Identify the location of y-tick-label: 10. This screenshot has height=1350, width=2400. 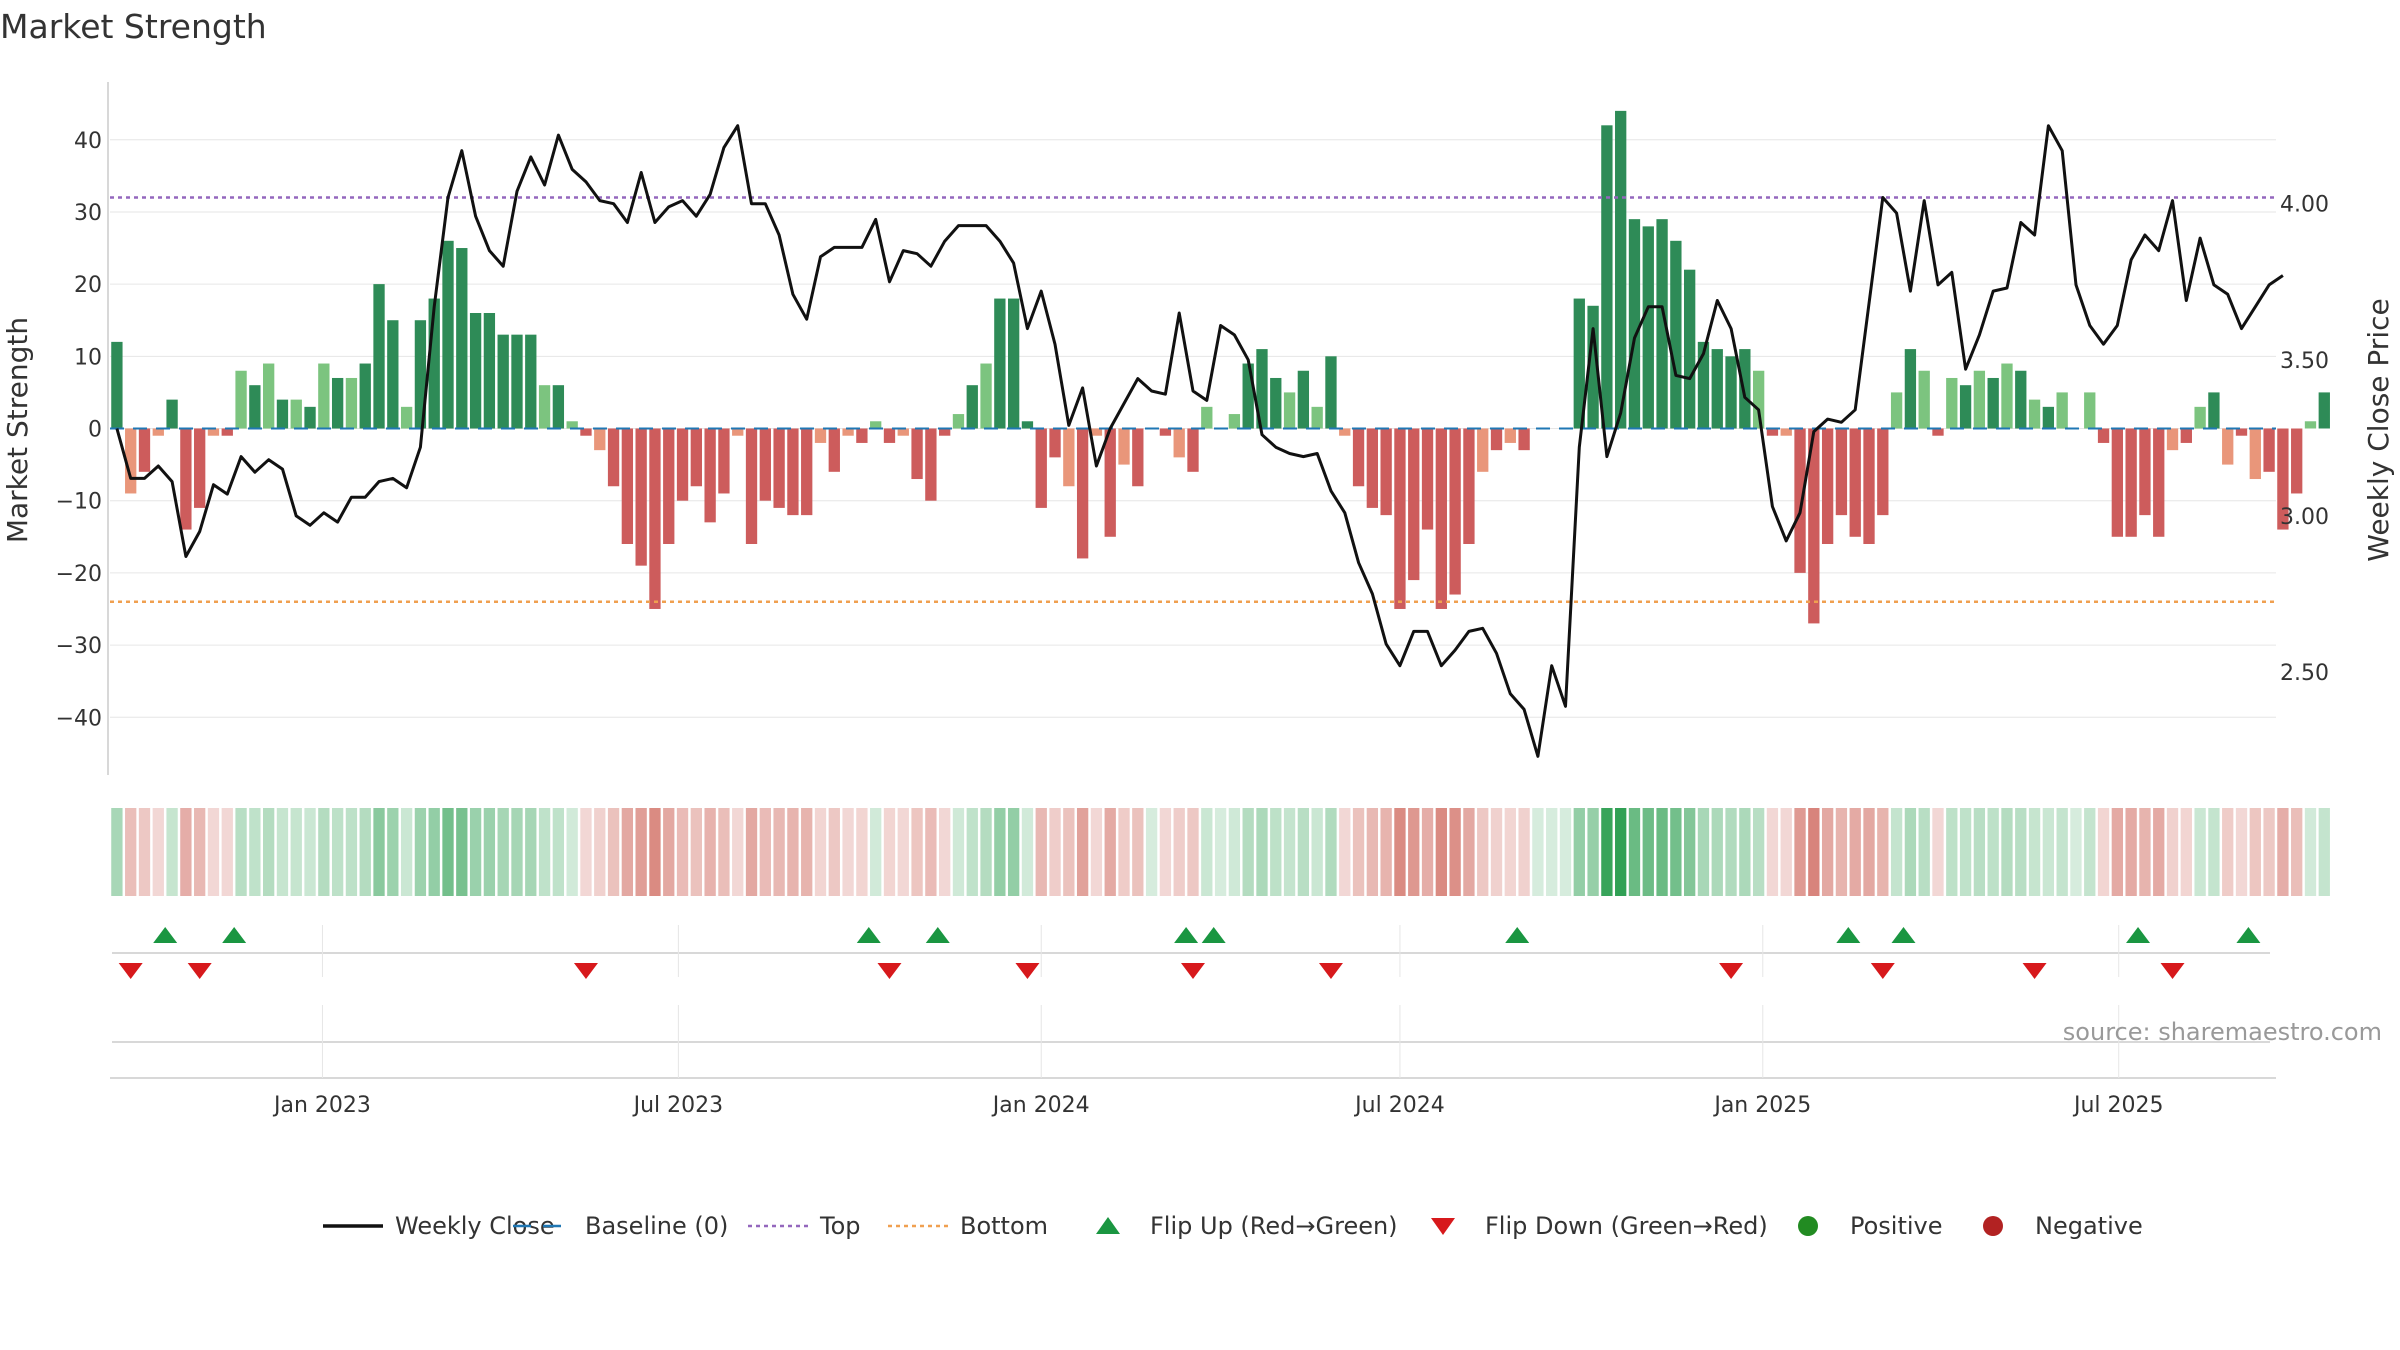
(88, 357).